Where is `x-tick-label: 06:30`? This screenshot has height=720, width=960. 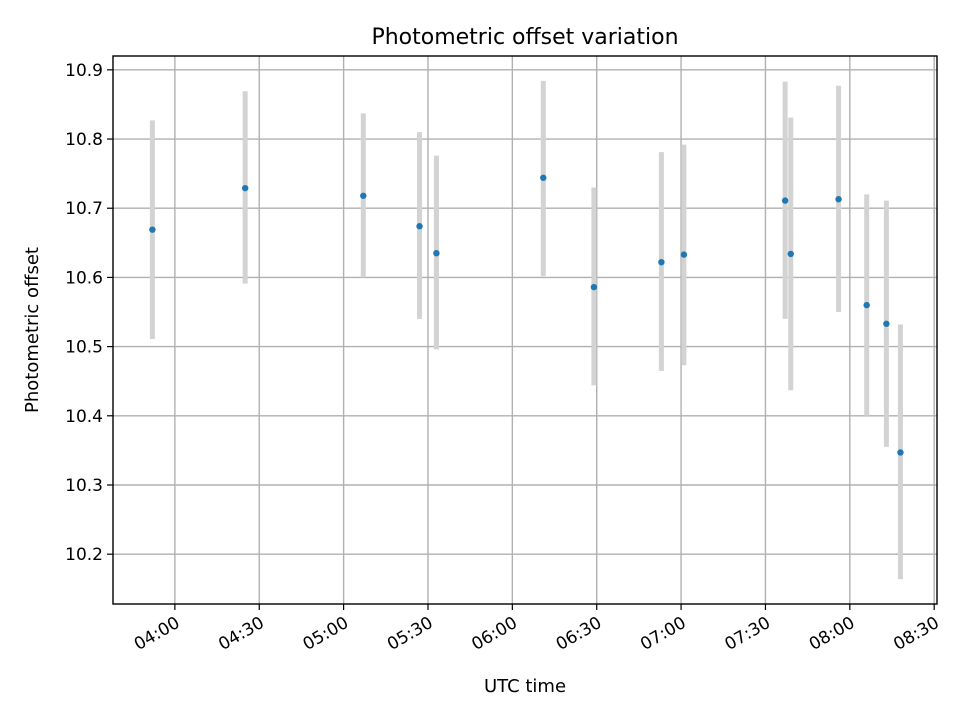
x-tick-label: 06:30 is located at coordinates (579, 634).